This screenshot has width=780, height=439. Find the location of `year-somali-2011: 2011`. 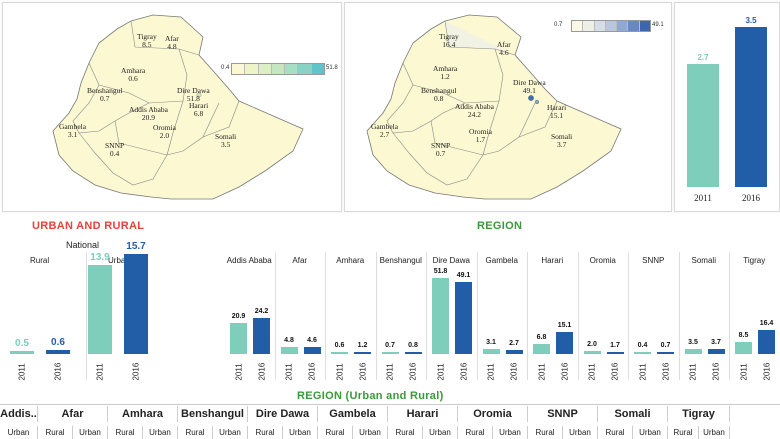

year-somali-2011: 2011 is located at coordinates (693, 372).